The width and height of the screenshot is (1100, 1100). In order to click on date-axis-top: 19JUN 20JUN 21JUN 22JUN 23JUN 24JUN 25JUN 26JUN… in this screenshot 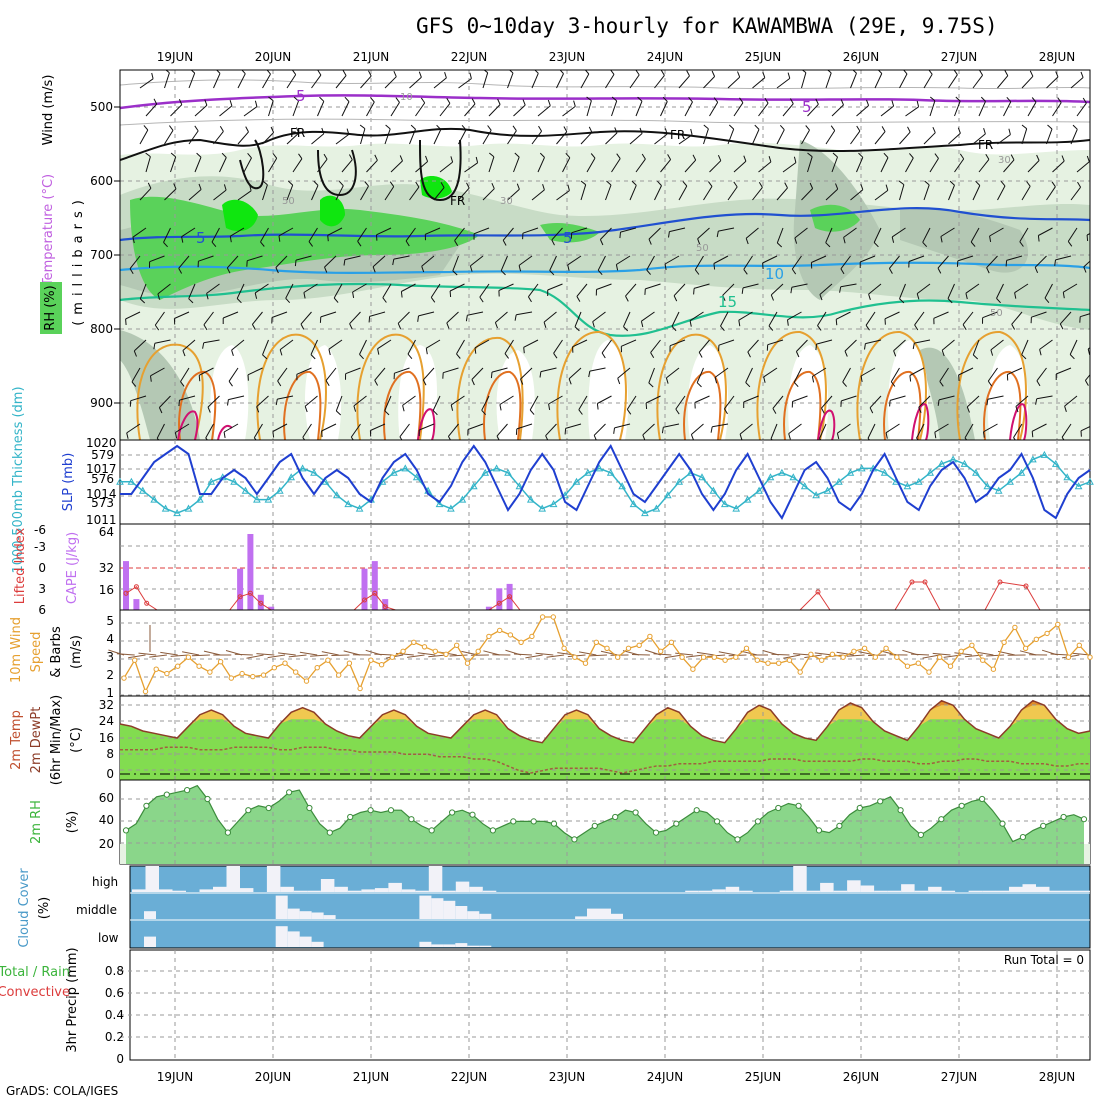, I will do `click(616, 57)`.